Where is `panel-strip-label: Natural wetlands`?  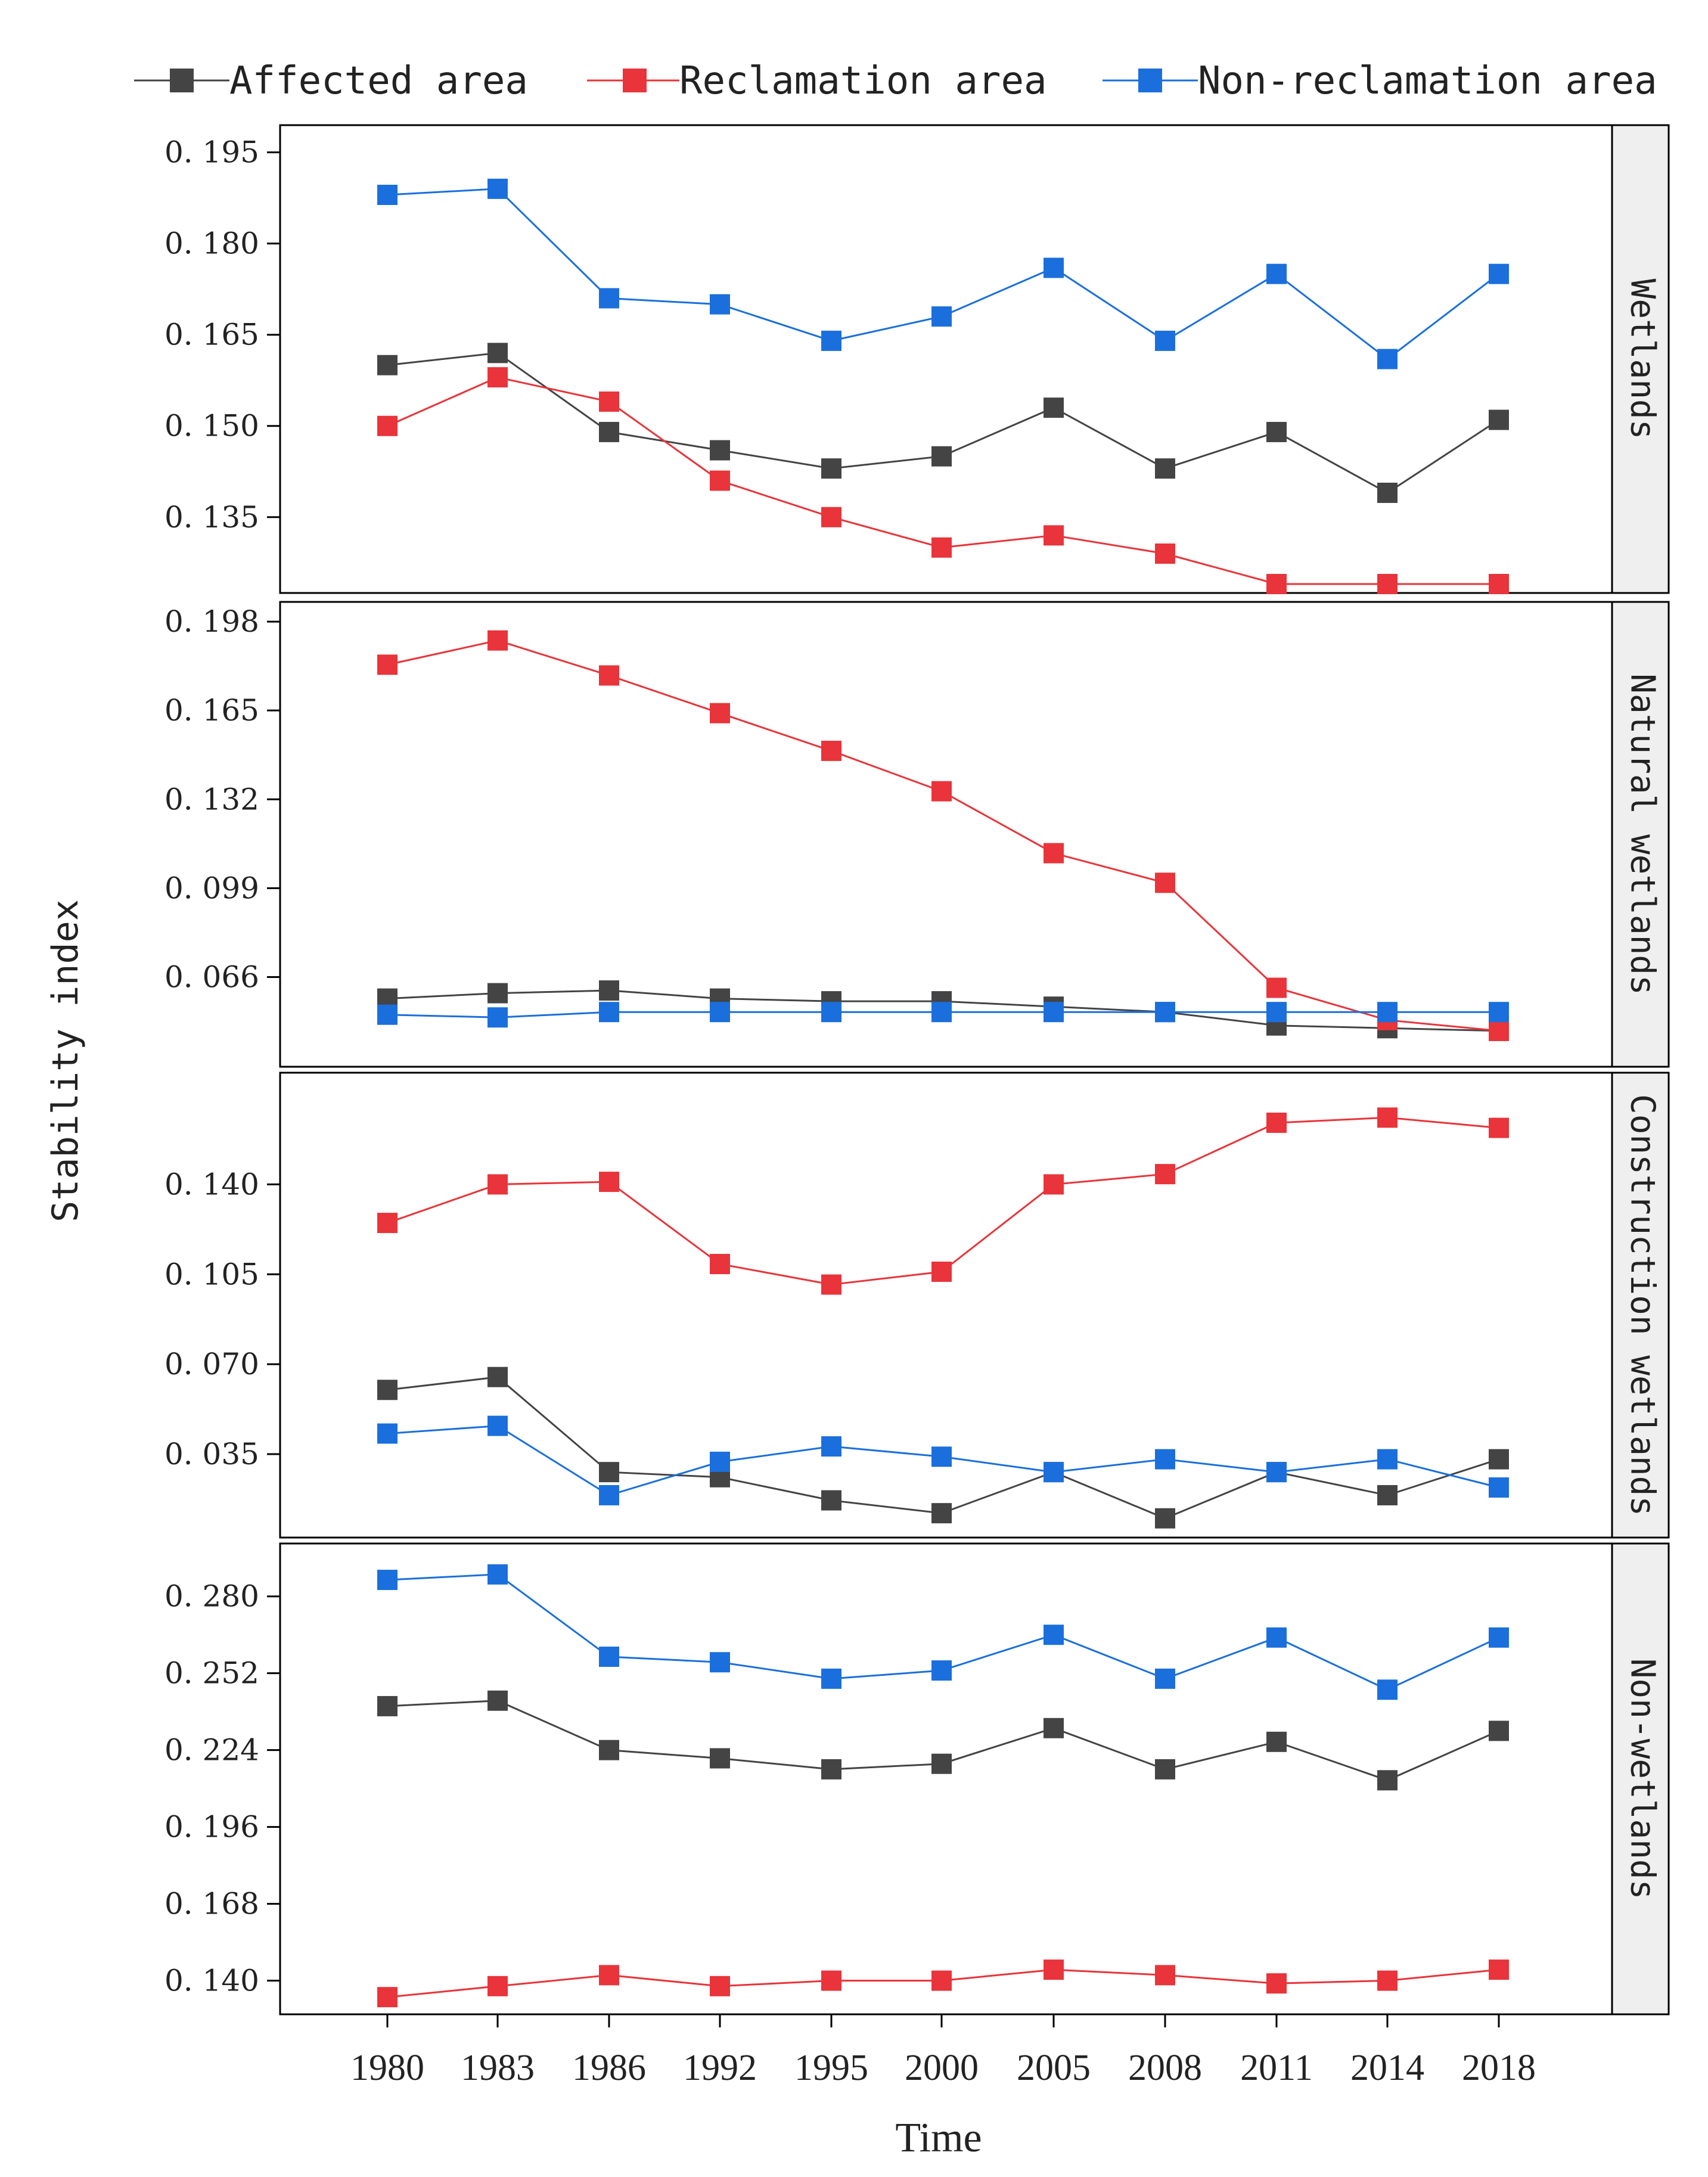 panel-strip-label: Natural wetlands is located at coordinates (1642, 834).